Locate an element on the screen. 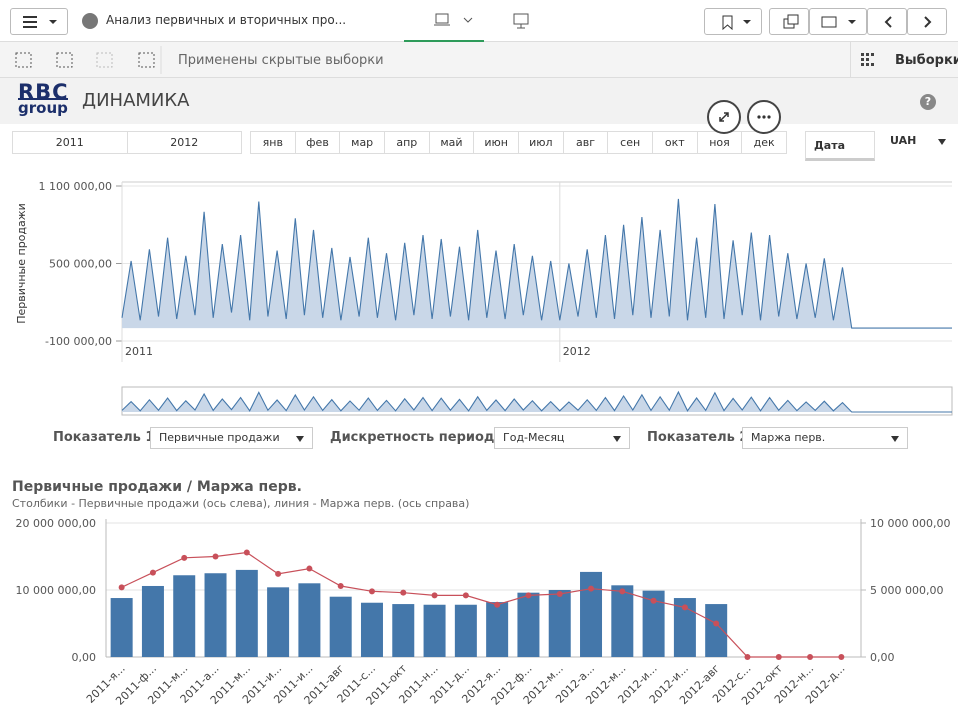  chart-title: Первичные продажи / Маржа перв. is located at coordinates (157, 487).